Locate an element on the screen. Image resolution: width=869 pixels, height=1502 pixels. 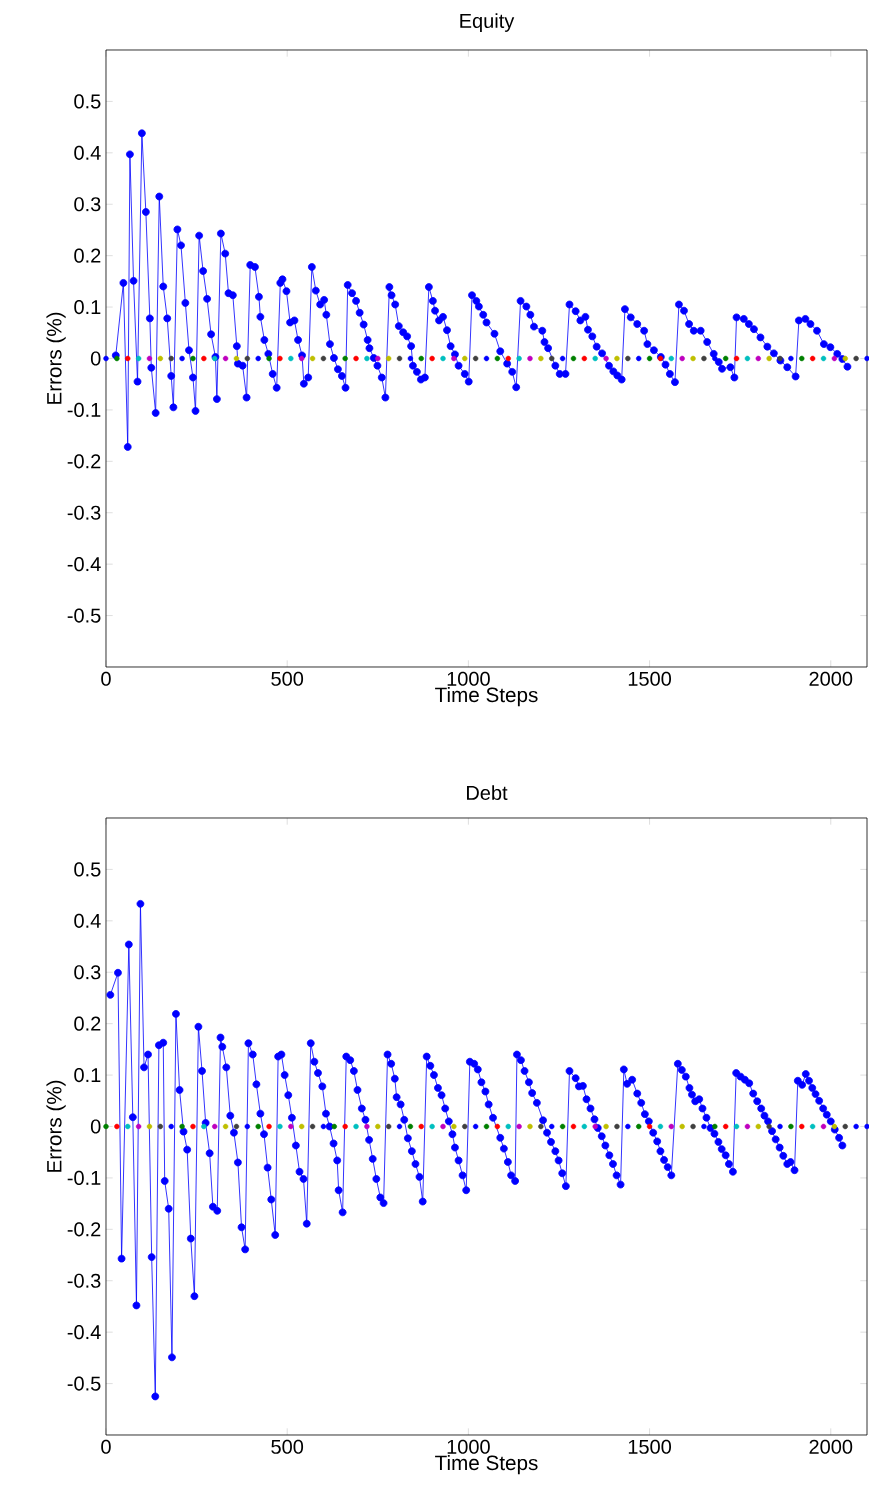
chart-title: Debt is located at coordinates (487, 792).